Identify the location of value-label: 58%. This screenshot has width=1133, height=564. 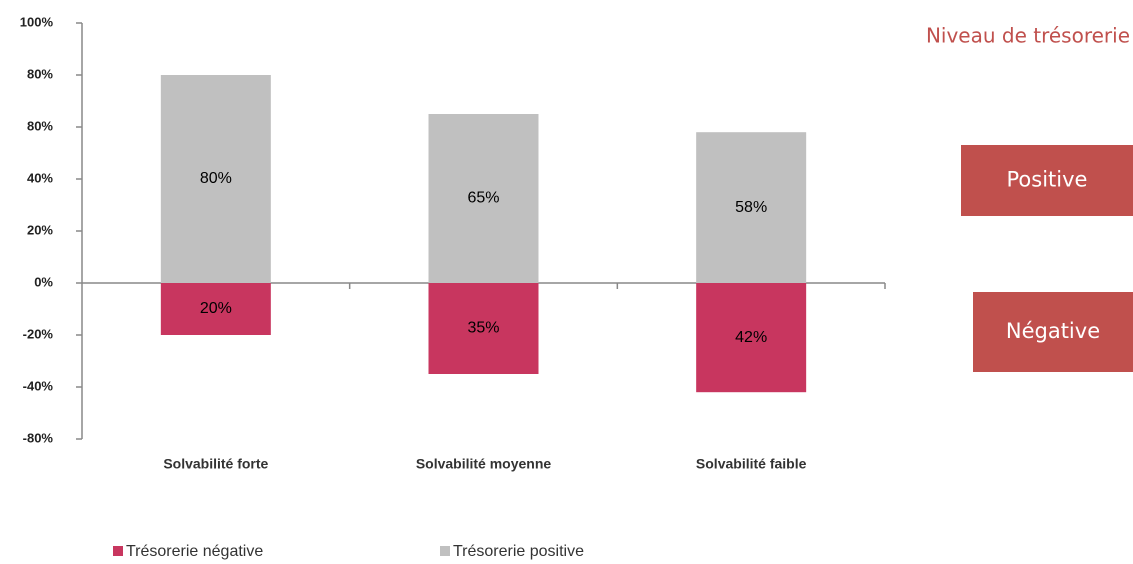
(751, 207).